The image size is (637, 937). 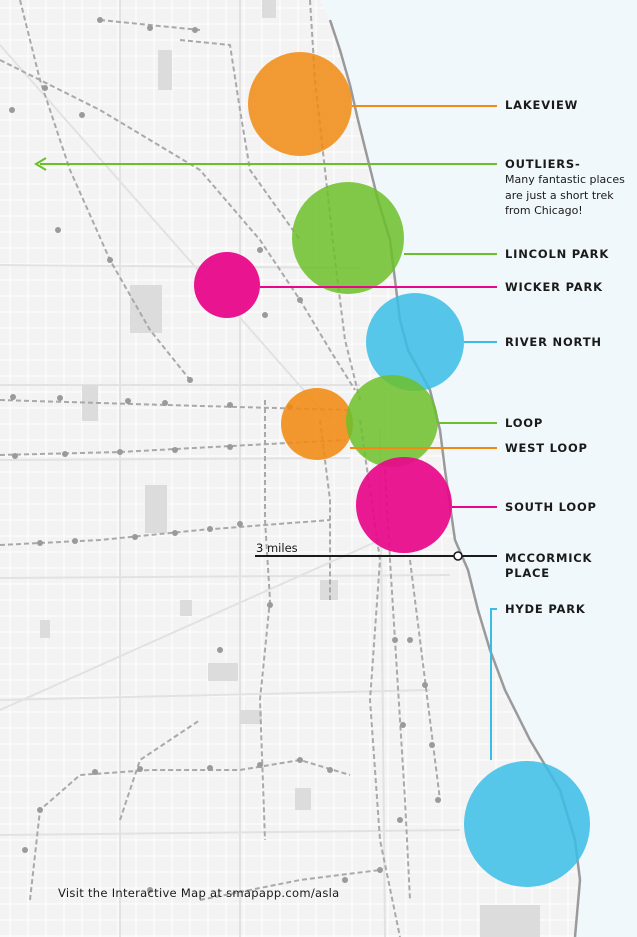 What do you see at coordinates (227, 285) in the screenshot?
I see `wicker-park-circle` at bounding box center [227, 285].